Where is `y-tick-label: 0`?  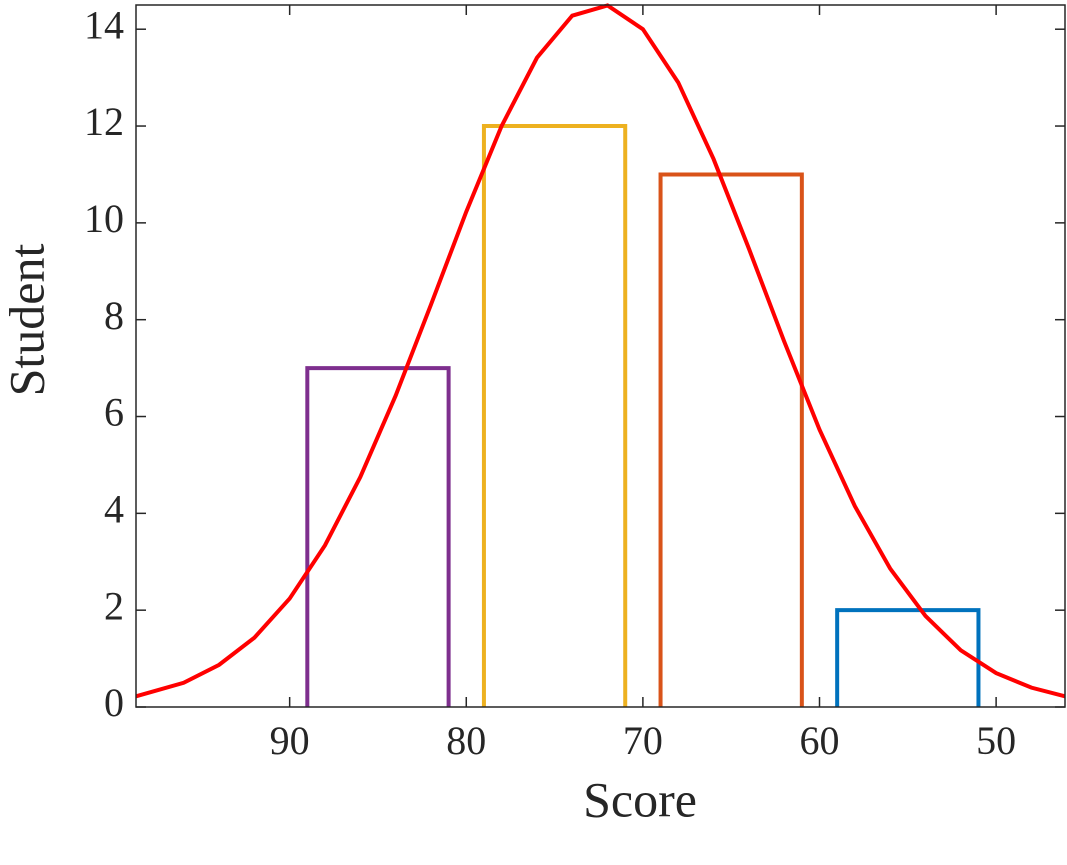 y-tick-label: 0 is located at coordinates (114, 702).